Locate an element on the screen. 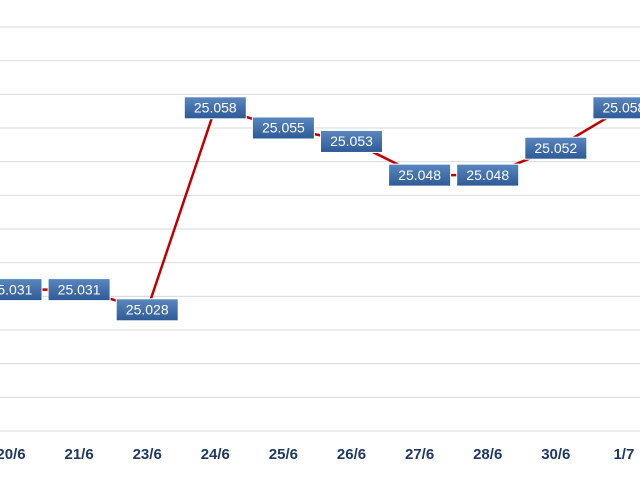  x-tick-label: 25/6 is located at coordinates (283, 454).